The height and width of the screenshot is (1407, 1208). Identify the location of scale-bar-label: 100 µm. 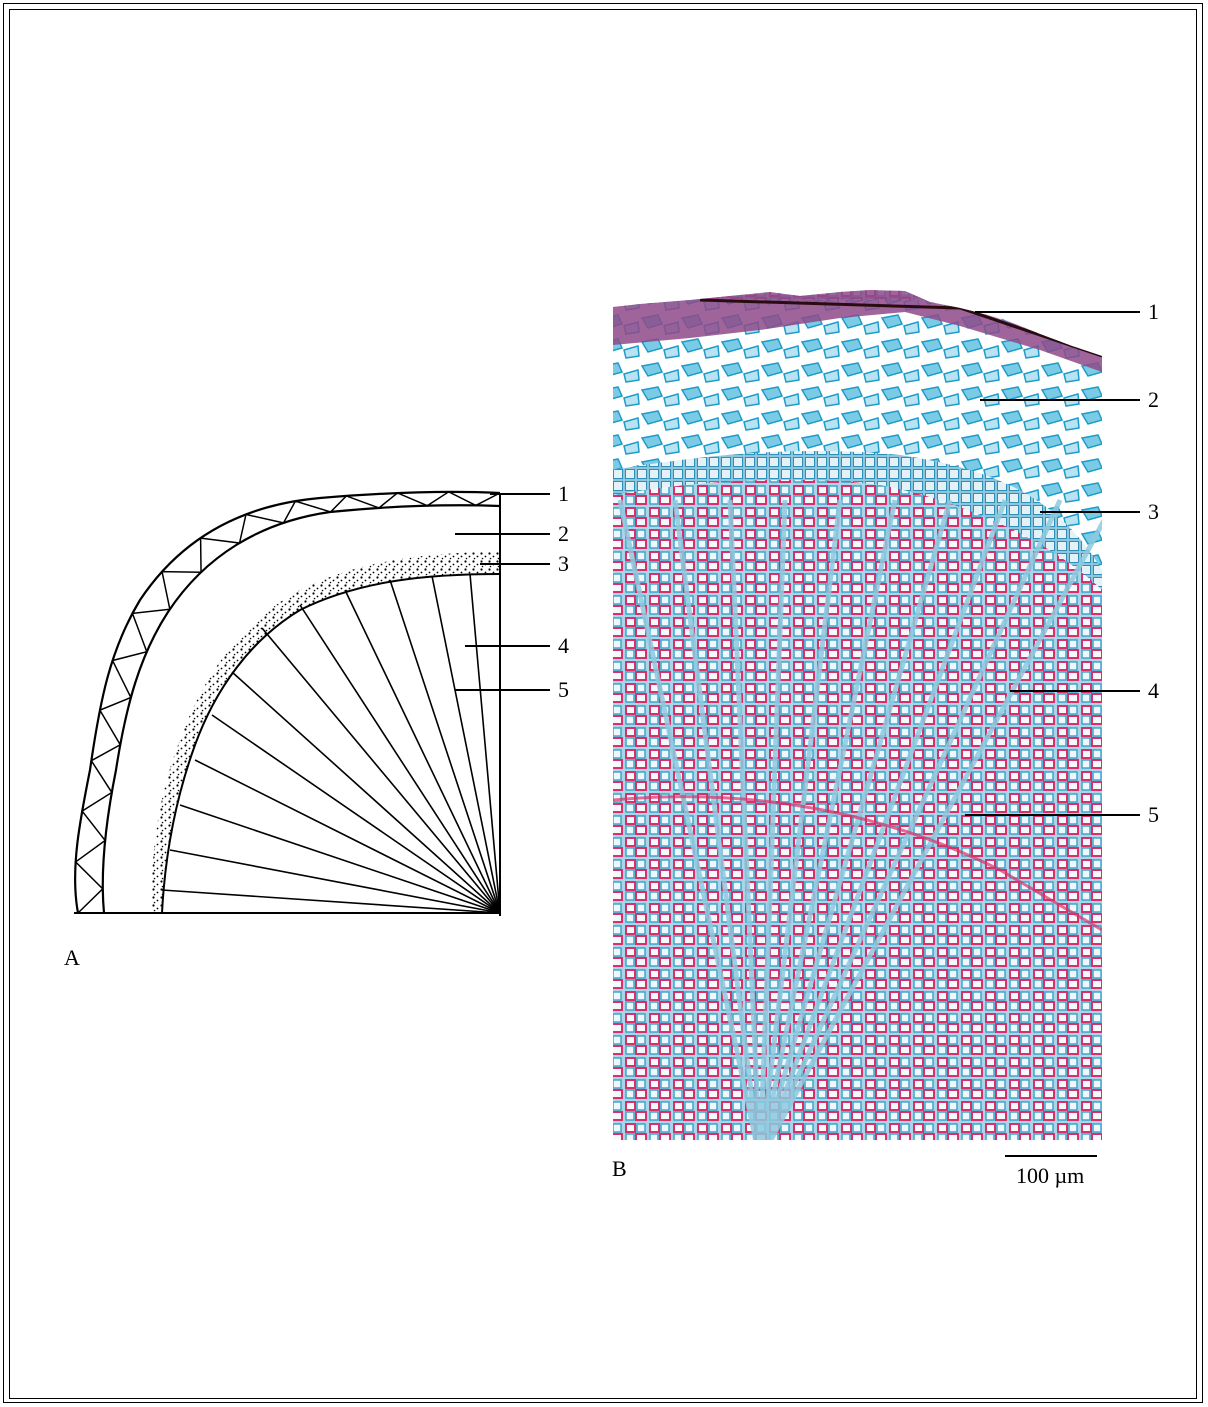
(1050, 1175).